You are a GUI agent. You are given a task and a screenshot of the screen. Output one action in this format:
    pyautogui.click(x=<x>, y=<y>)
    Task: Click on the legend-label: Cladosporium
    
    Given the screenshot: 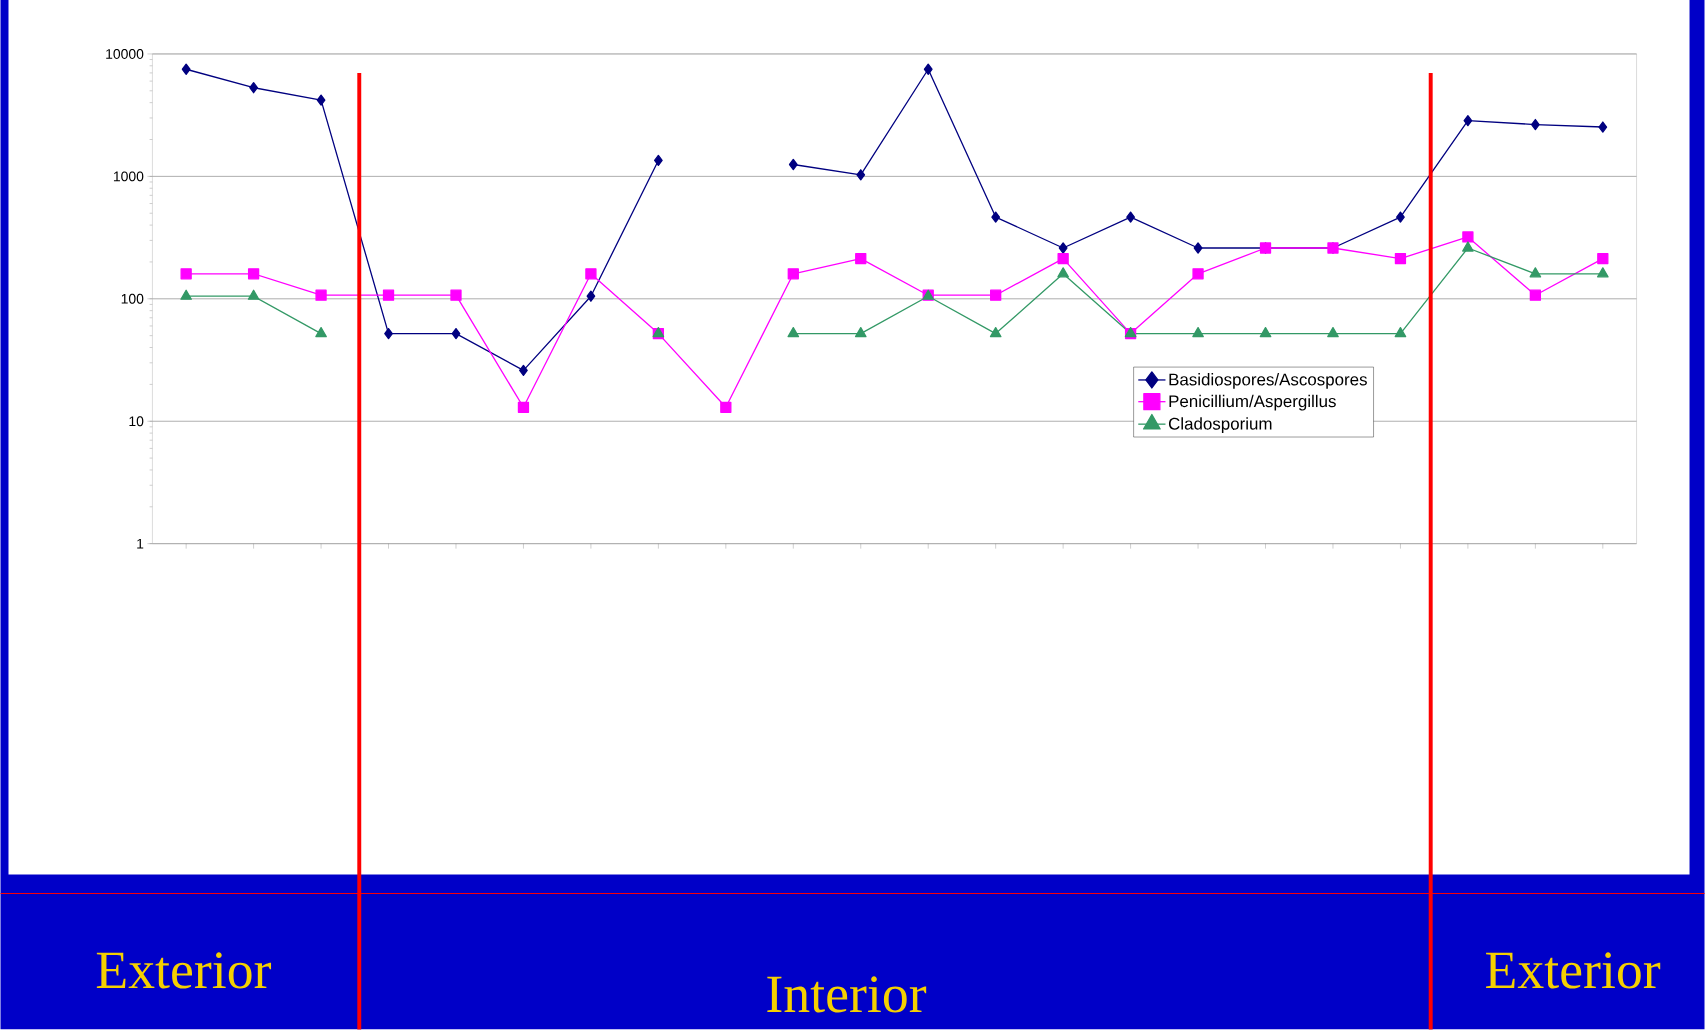 What is the action you would take?
    pyautogui.click(x=1220, y=425)
    